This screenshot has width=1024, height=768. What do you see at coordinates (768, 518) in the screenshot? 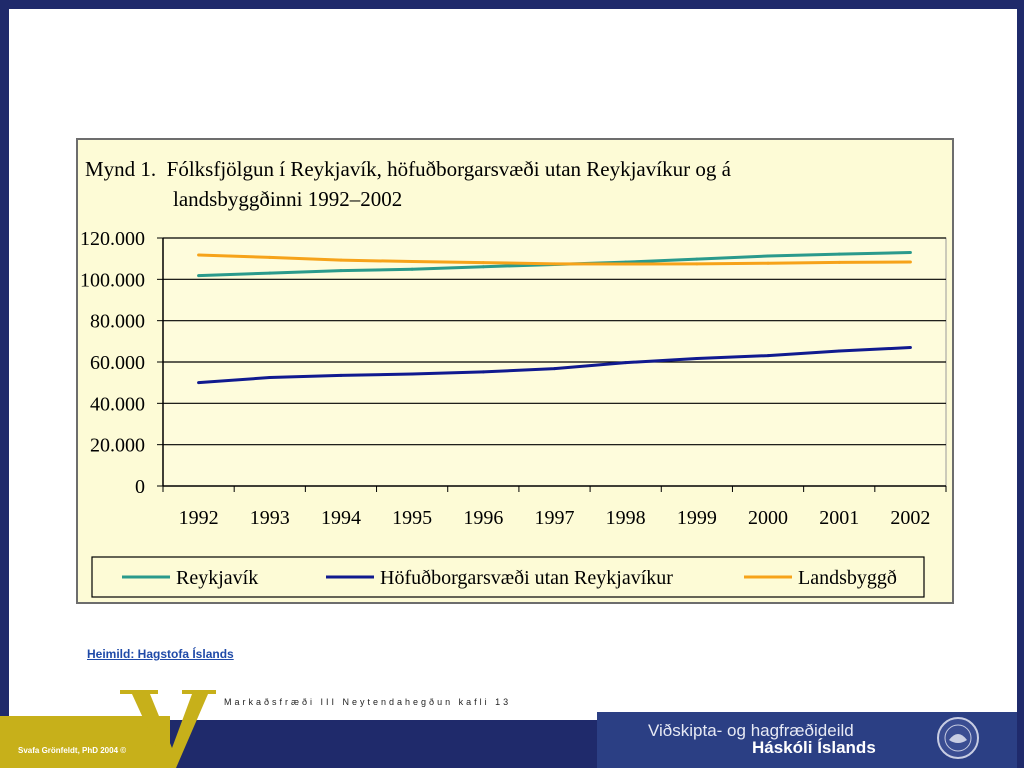
I see `x-tick-label: 2000` at bounding box center [768, 518].